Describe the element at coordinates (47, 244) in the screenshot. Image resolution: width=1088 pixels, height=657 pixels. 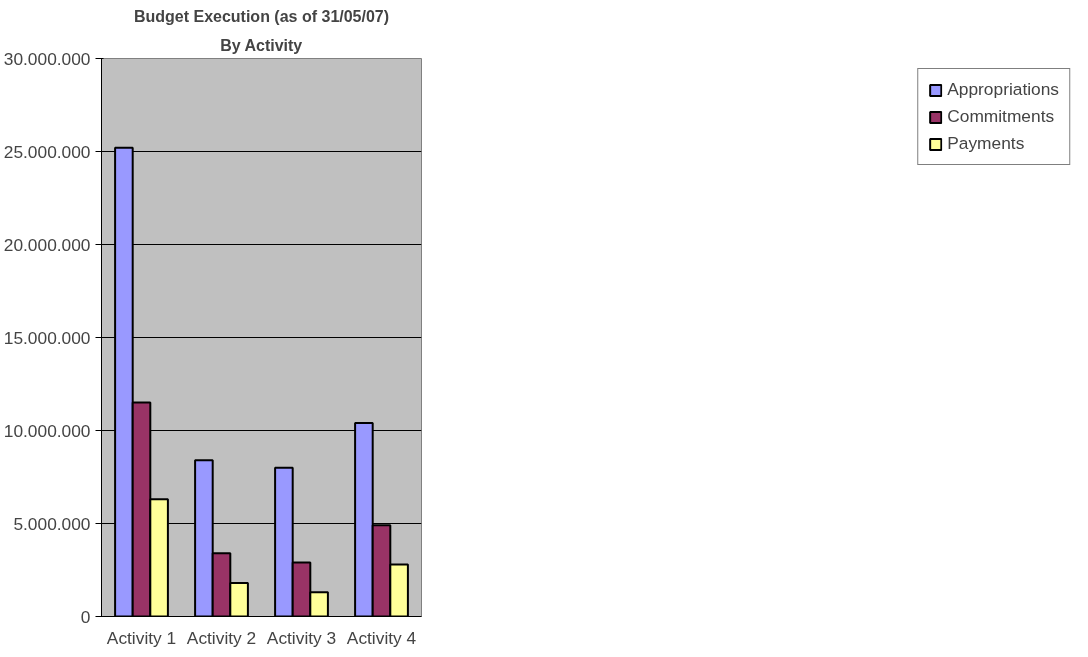
I see `y-tick-label: 20.000.000` at that location.